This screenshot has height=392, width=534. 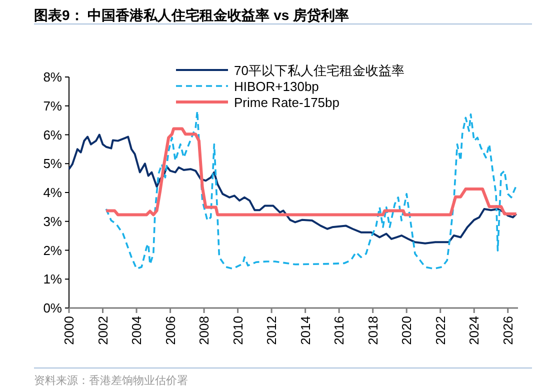 I want to click on x-tick-label: 2006, so click(x=170, y=330).